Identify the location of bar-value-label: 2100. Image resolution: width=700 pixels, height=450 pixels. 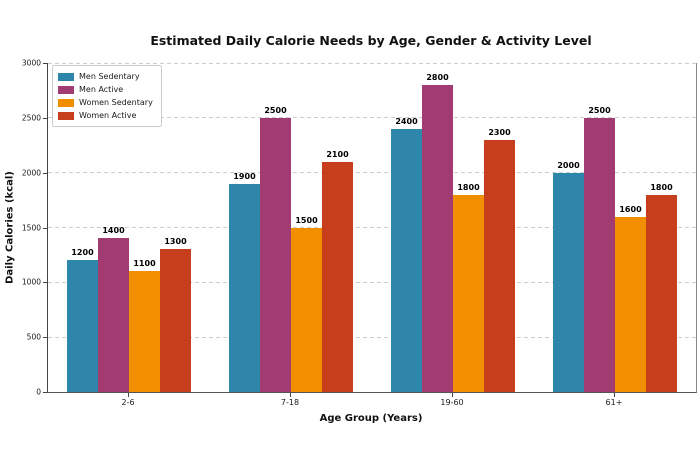
(337, 154).